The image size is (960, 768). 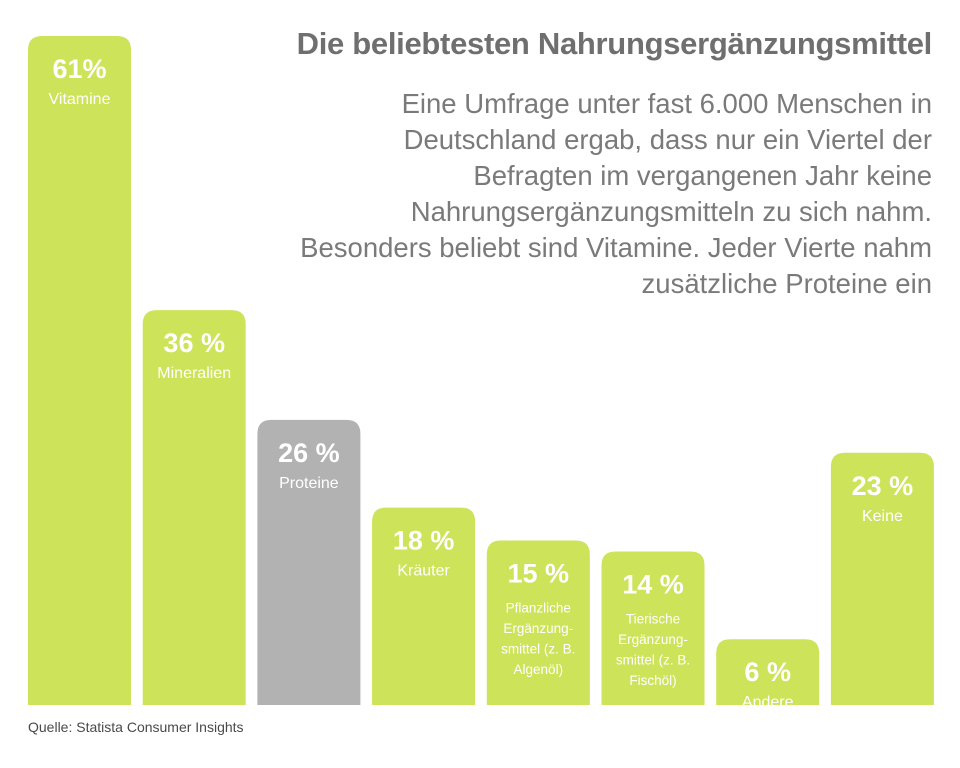 I want to click on category-label-line: Fischöl), so click(x=652, y=680).